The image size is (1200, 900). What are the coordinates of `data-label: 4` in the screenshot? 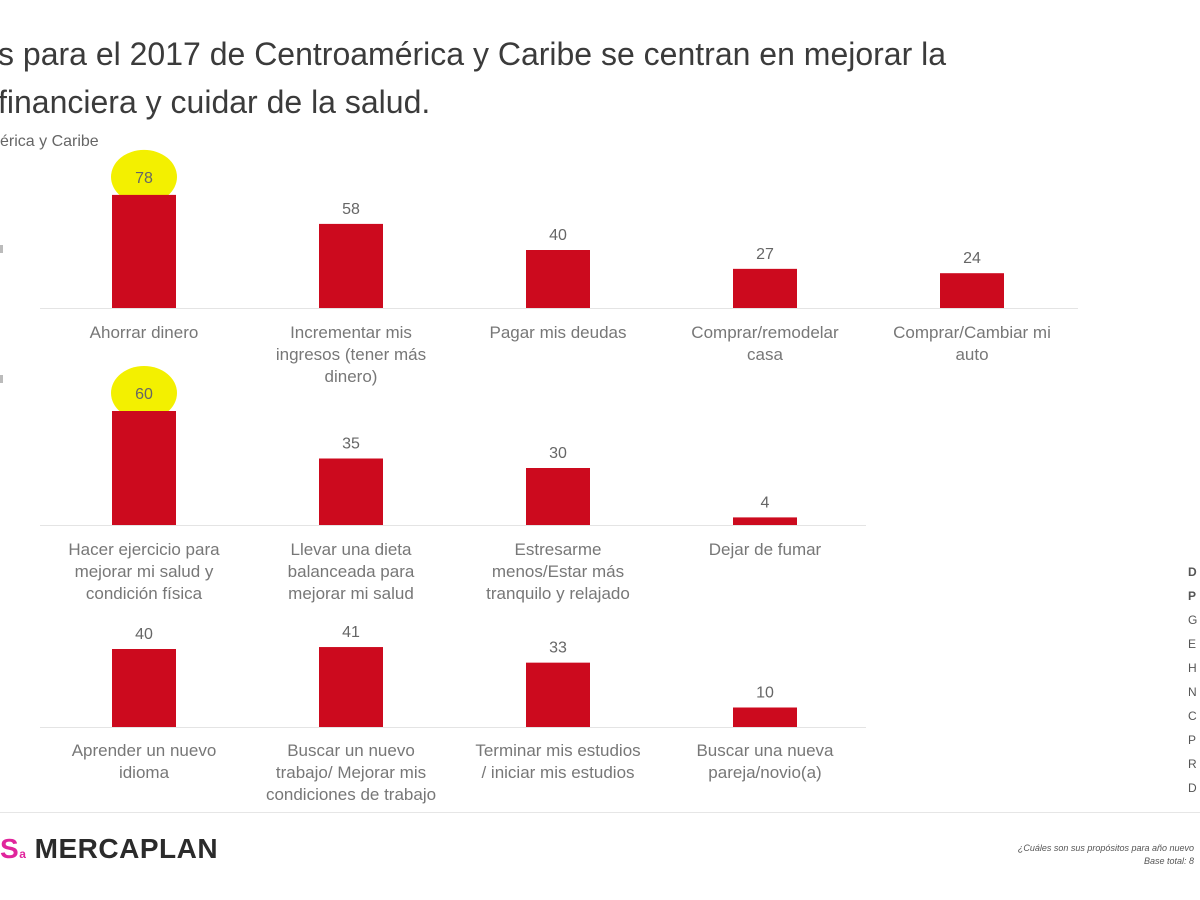 It's located at (765, 502).